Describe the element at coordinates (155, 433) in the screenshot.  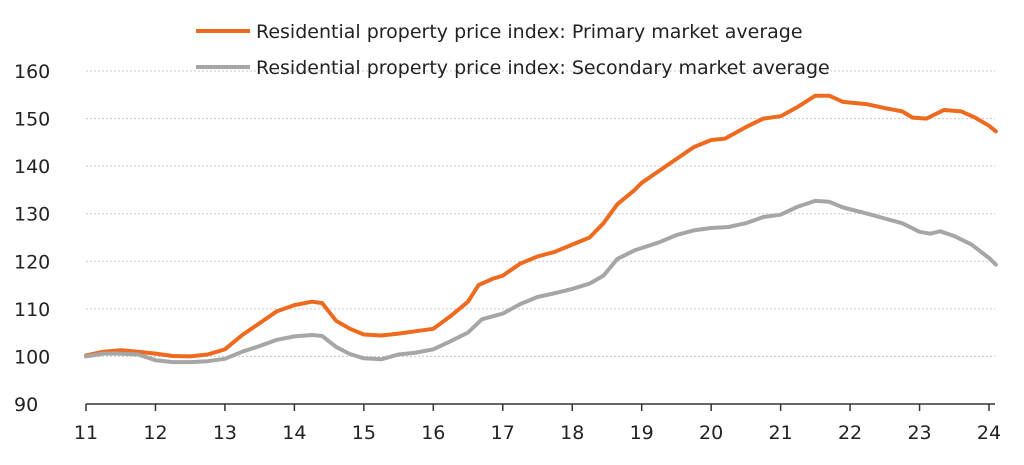
I see `x-tick-label: 12` at that location.